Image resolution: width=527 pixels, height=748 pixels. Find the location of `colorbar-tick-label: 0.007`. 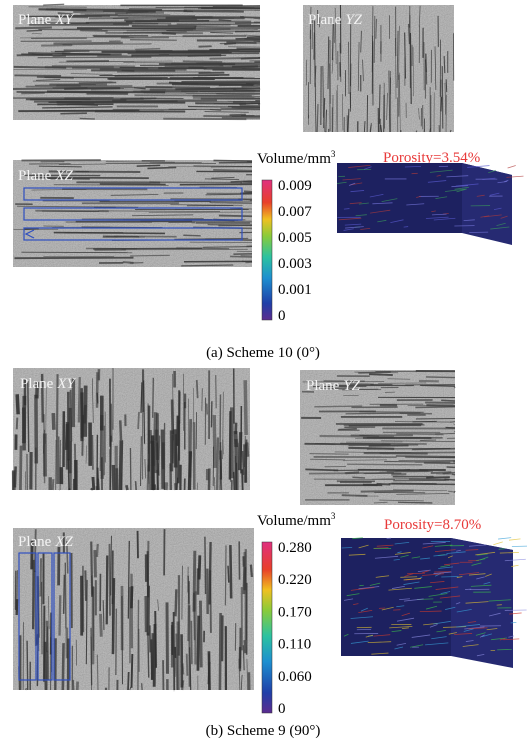

colorbar-tick-label: 0.007 is located at coordinates (295, 212).